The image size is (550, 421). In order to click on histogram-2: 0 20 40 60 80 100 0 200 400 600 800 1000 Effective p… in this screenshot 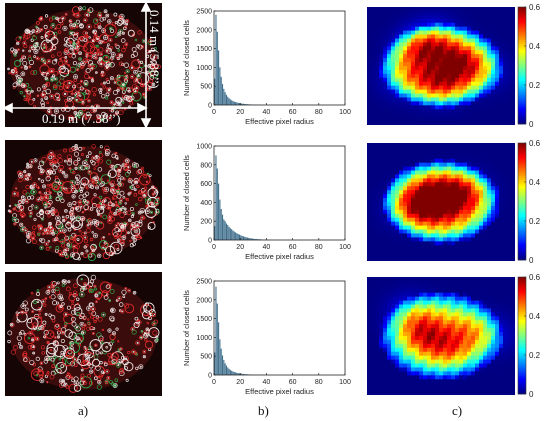, I will do `click(267, 205)`.